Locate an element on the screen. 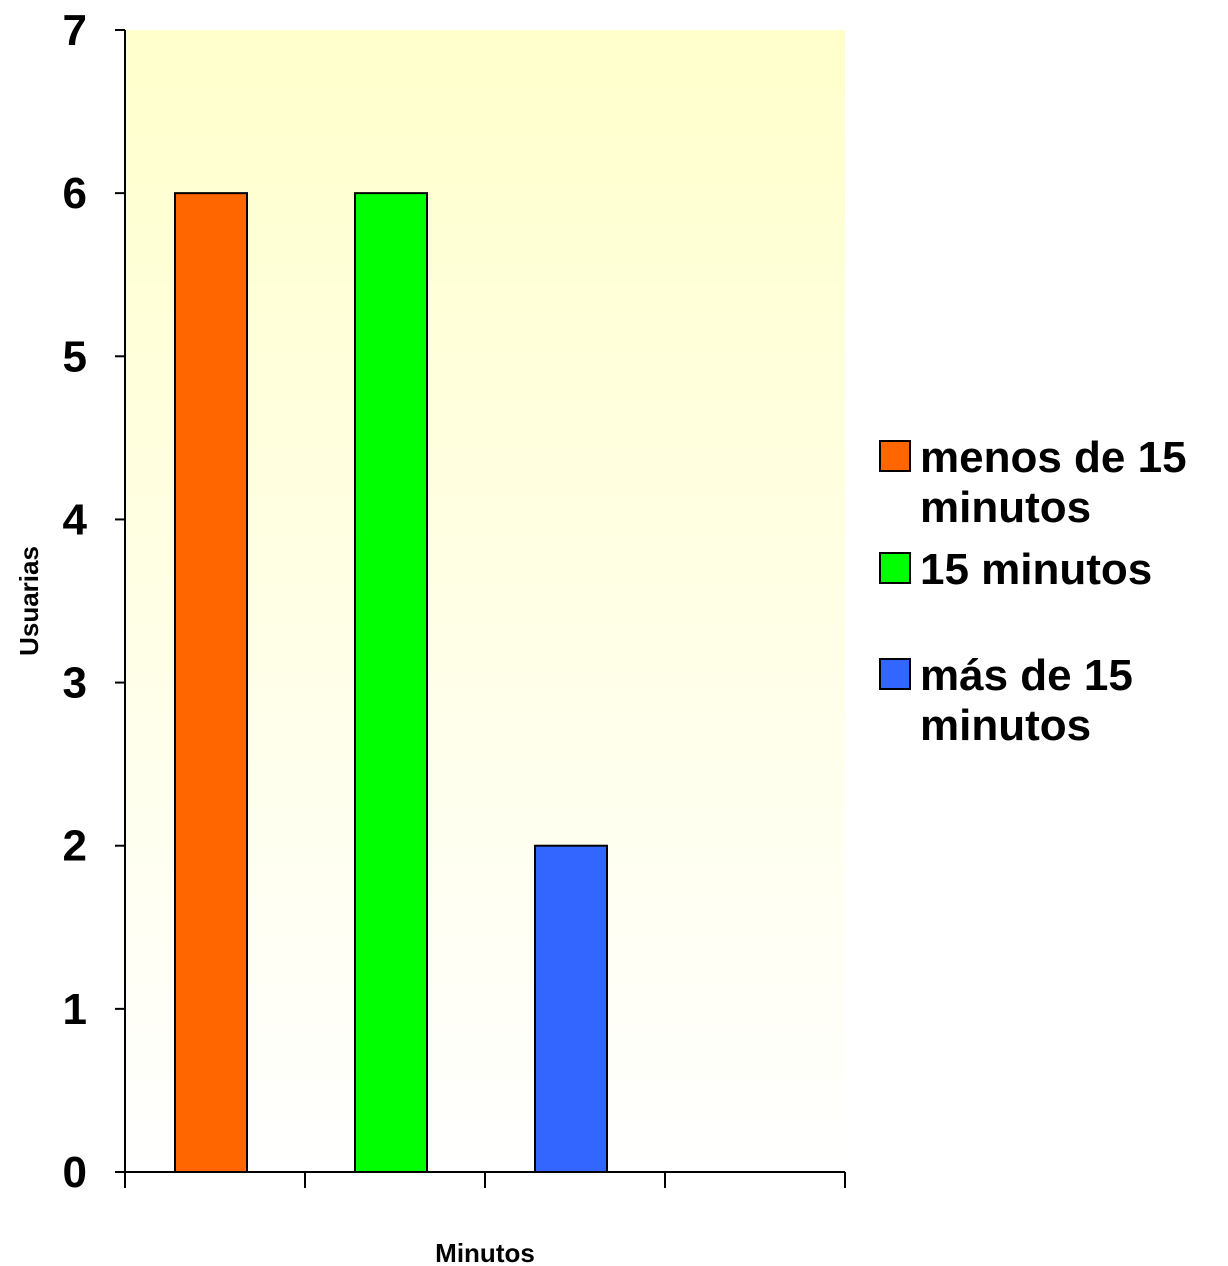  legend-label-0: minutos is located at coordinates (1005, 507).